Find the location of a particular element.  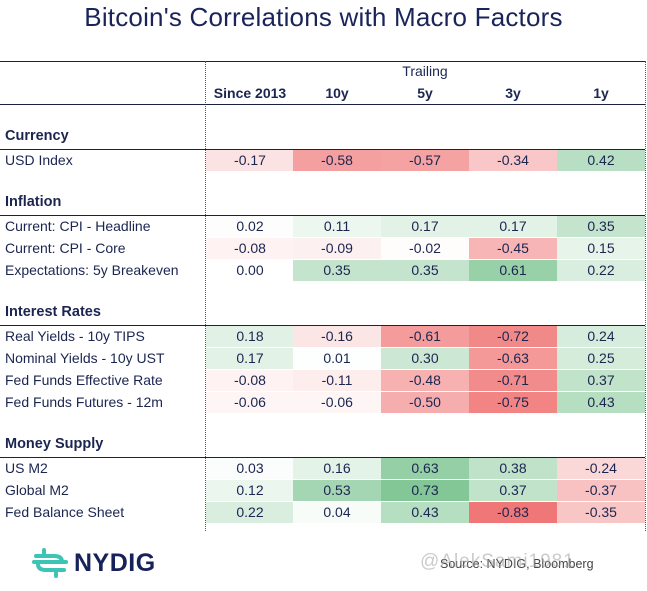

section-header: Interest Rates is located at coordinates (53, 312).